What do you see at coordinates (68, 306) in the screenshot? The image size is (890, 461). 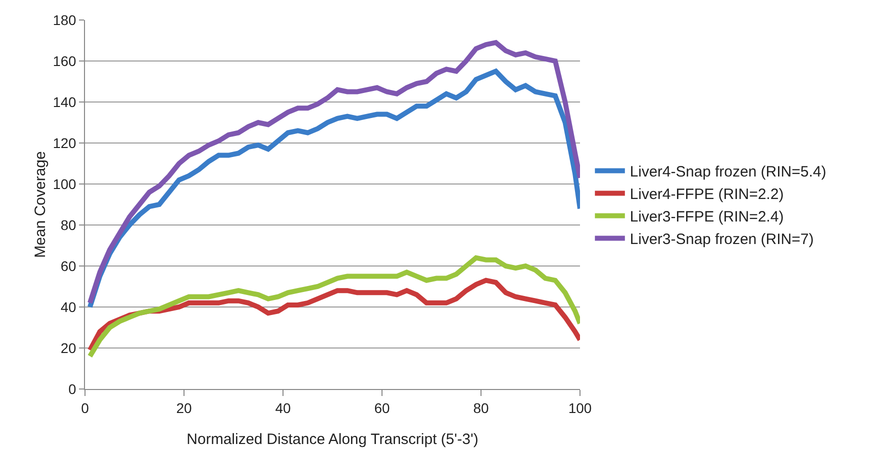 I see `y-tick-label: 40` at bounding box center [68, 306].